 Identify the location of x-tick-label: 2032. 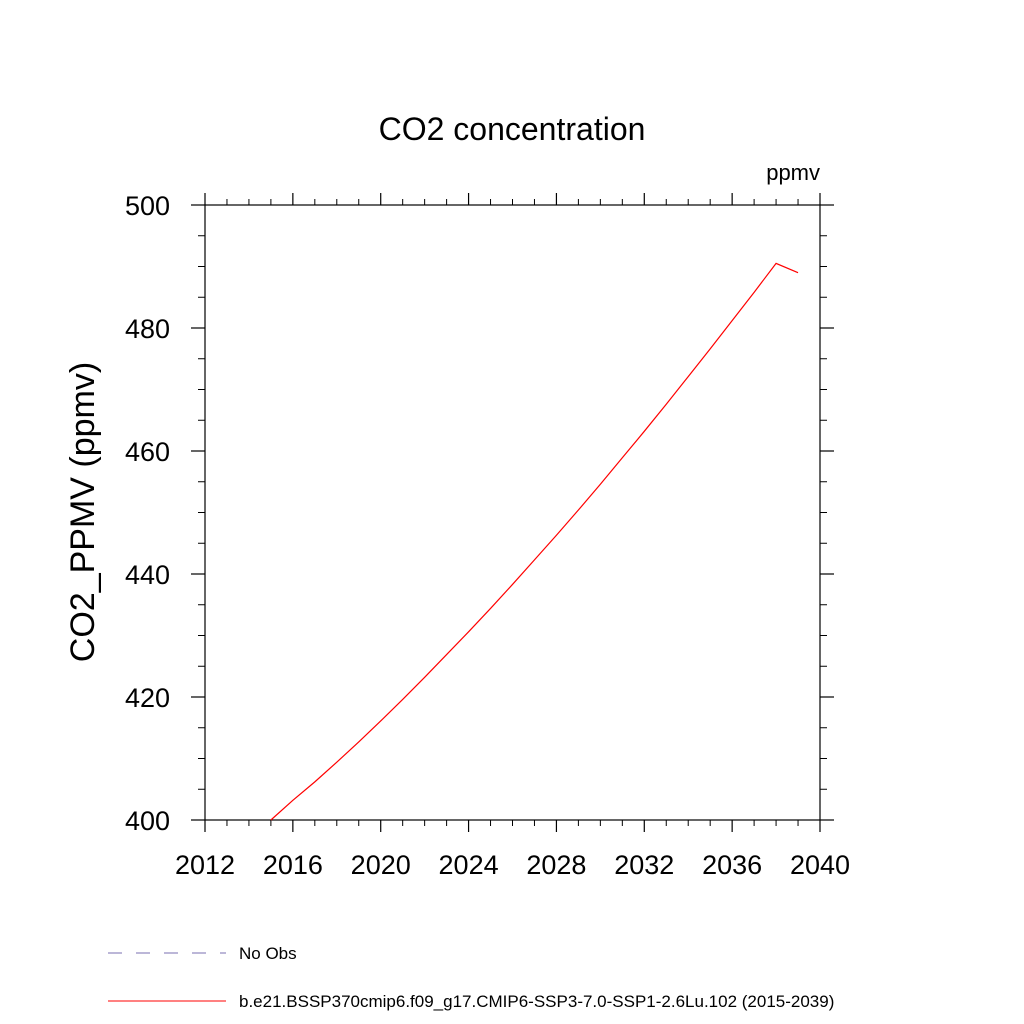
(644, 865).